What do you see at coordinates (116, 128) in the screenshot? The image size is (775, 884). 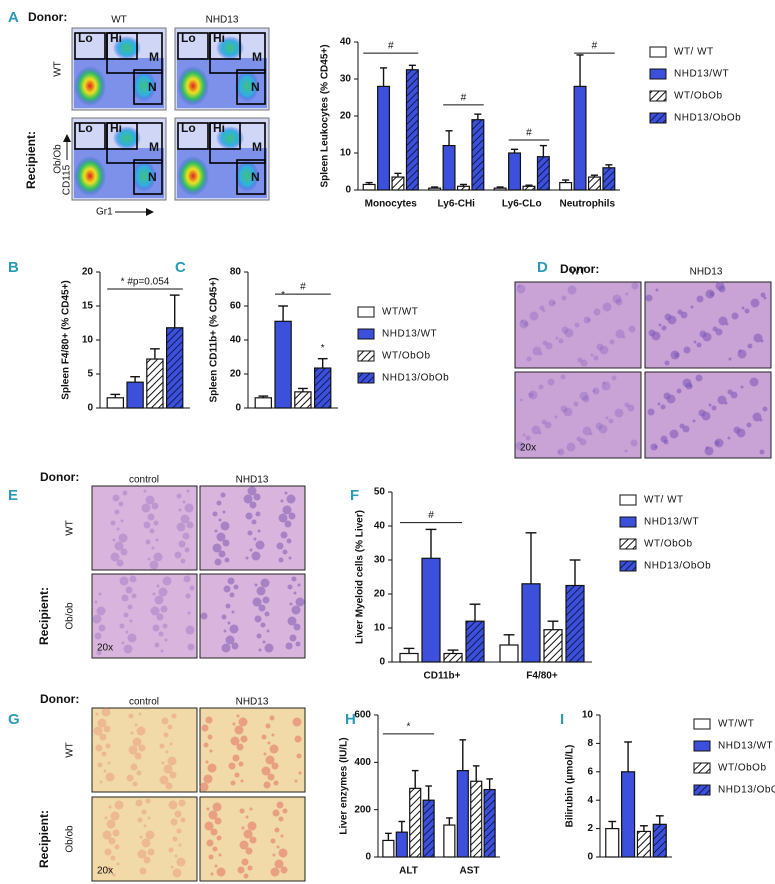 I see `gate-label: Hi` at bounding box center [116, 128].